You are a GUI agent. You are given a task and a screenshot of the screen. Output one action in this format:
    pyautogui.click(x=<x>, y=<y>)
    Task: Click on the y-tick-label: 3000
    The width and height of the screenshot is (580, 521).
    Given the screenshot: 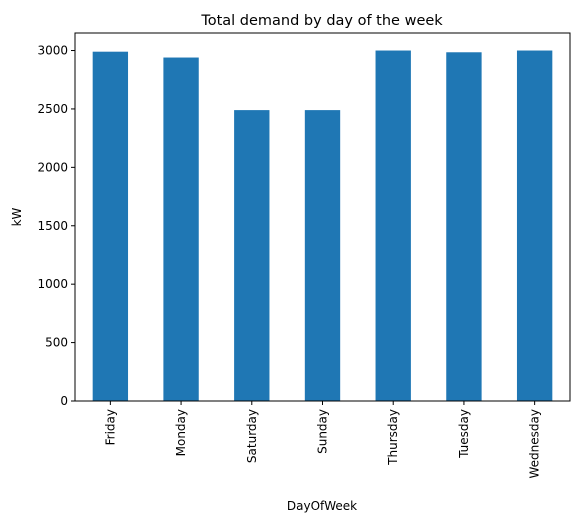 What is the action you would take?
    pyautogui.click(x=52, y=51)
    